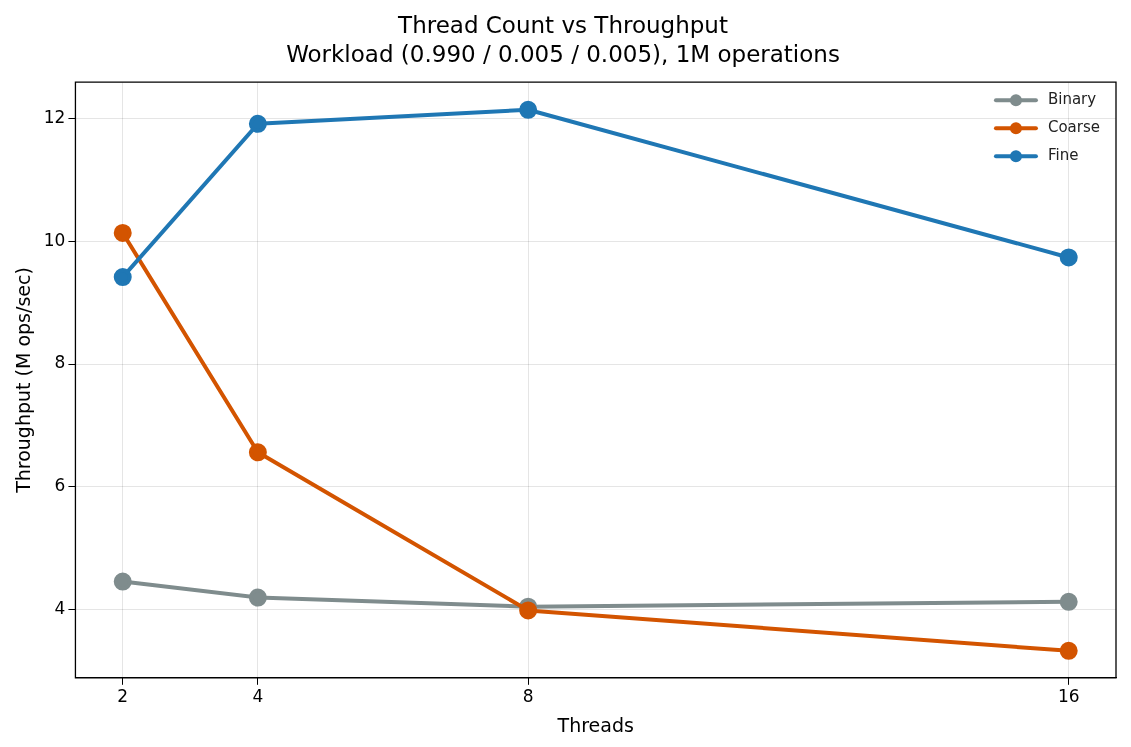 Image resolution: width=1131 pixels, height=747 pixels. I want to click on y-tick-label: 8, so click(60, 362).